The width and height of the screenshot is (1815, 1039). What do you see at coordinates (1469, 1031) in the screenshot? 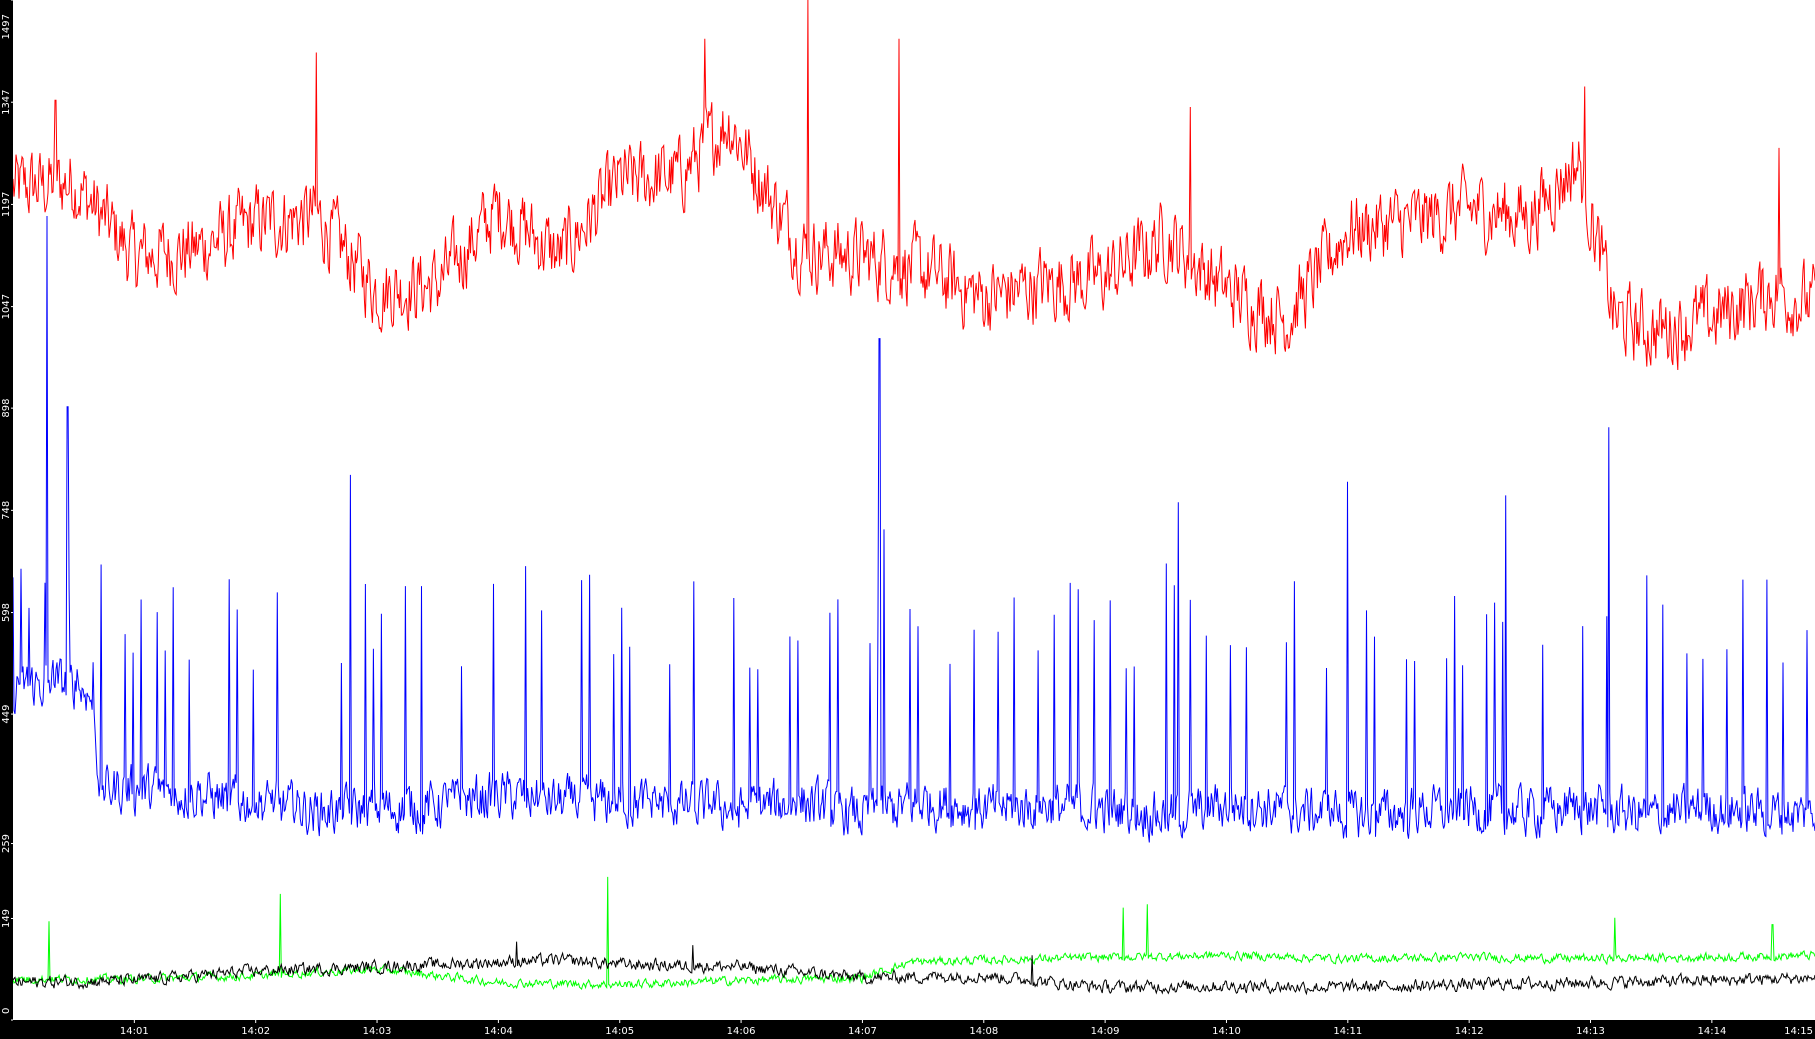
I see `x-tick-label: 14:12` at bounding box center [1469, 1031].